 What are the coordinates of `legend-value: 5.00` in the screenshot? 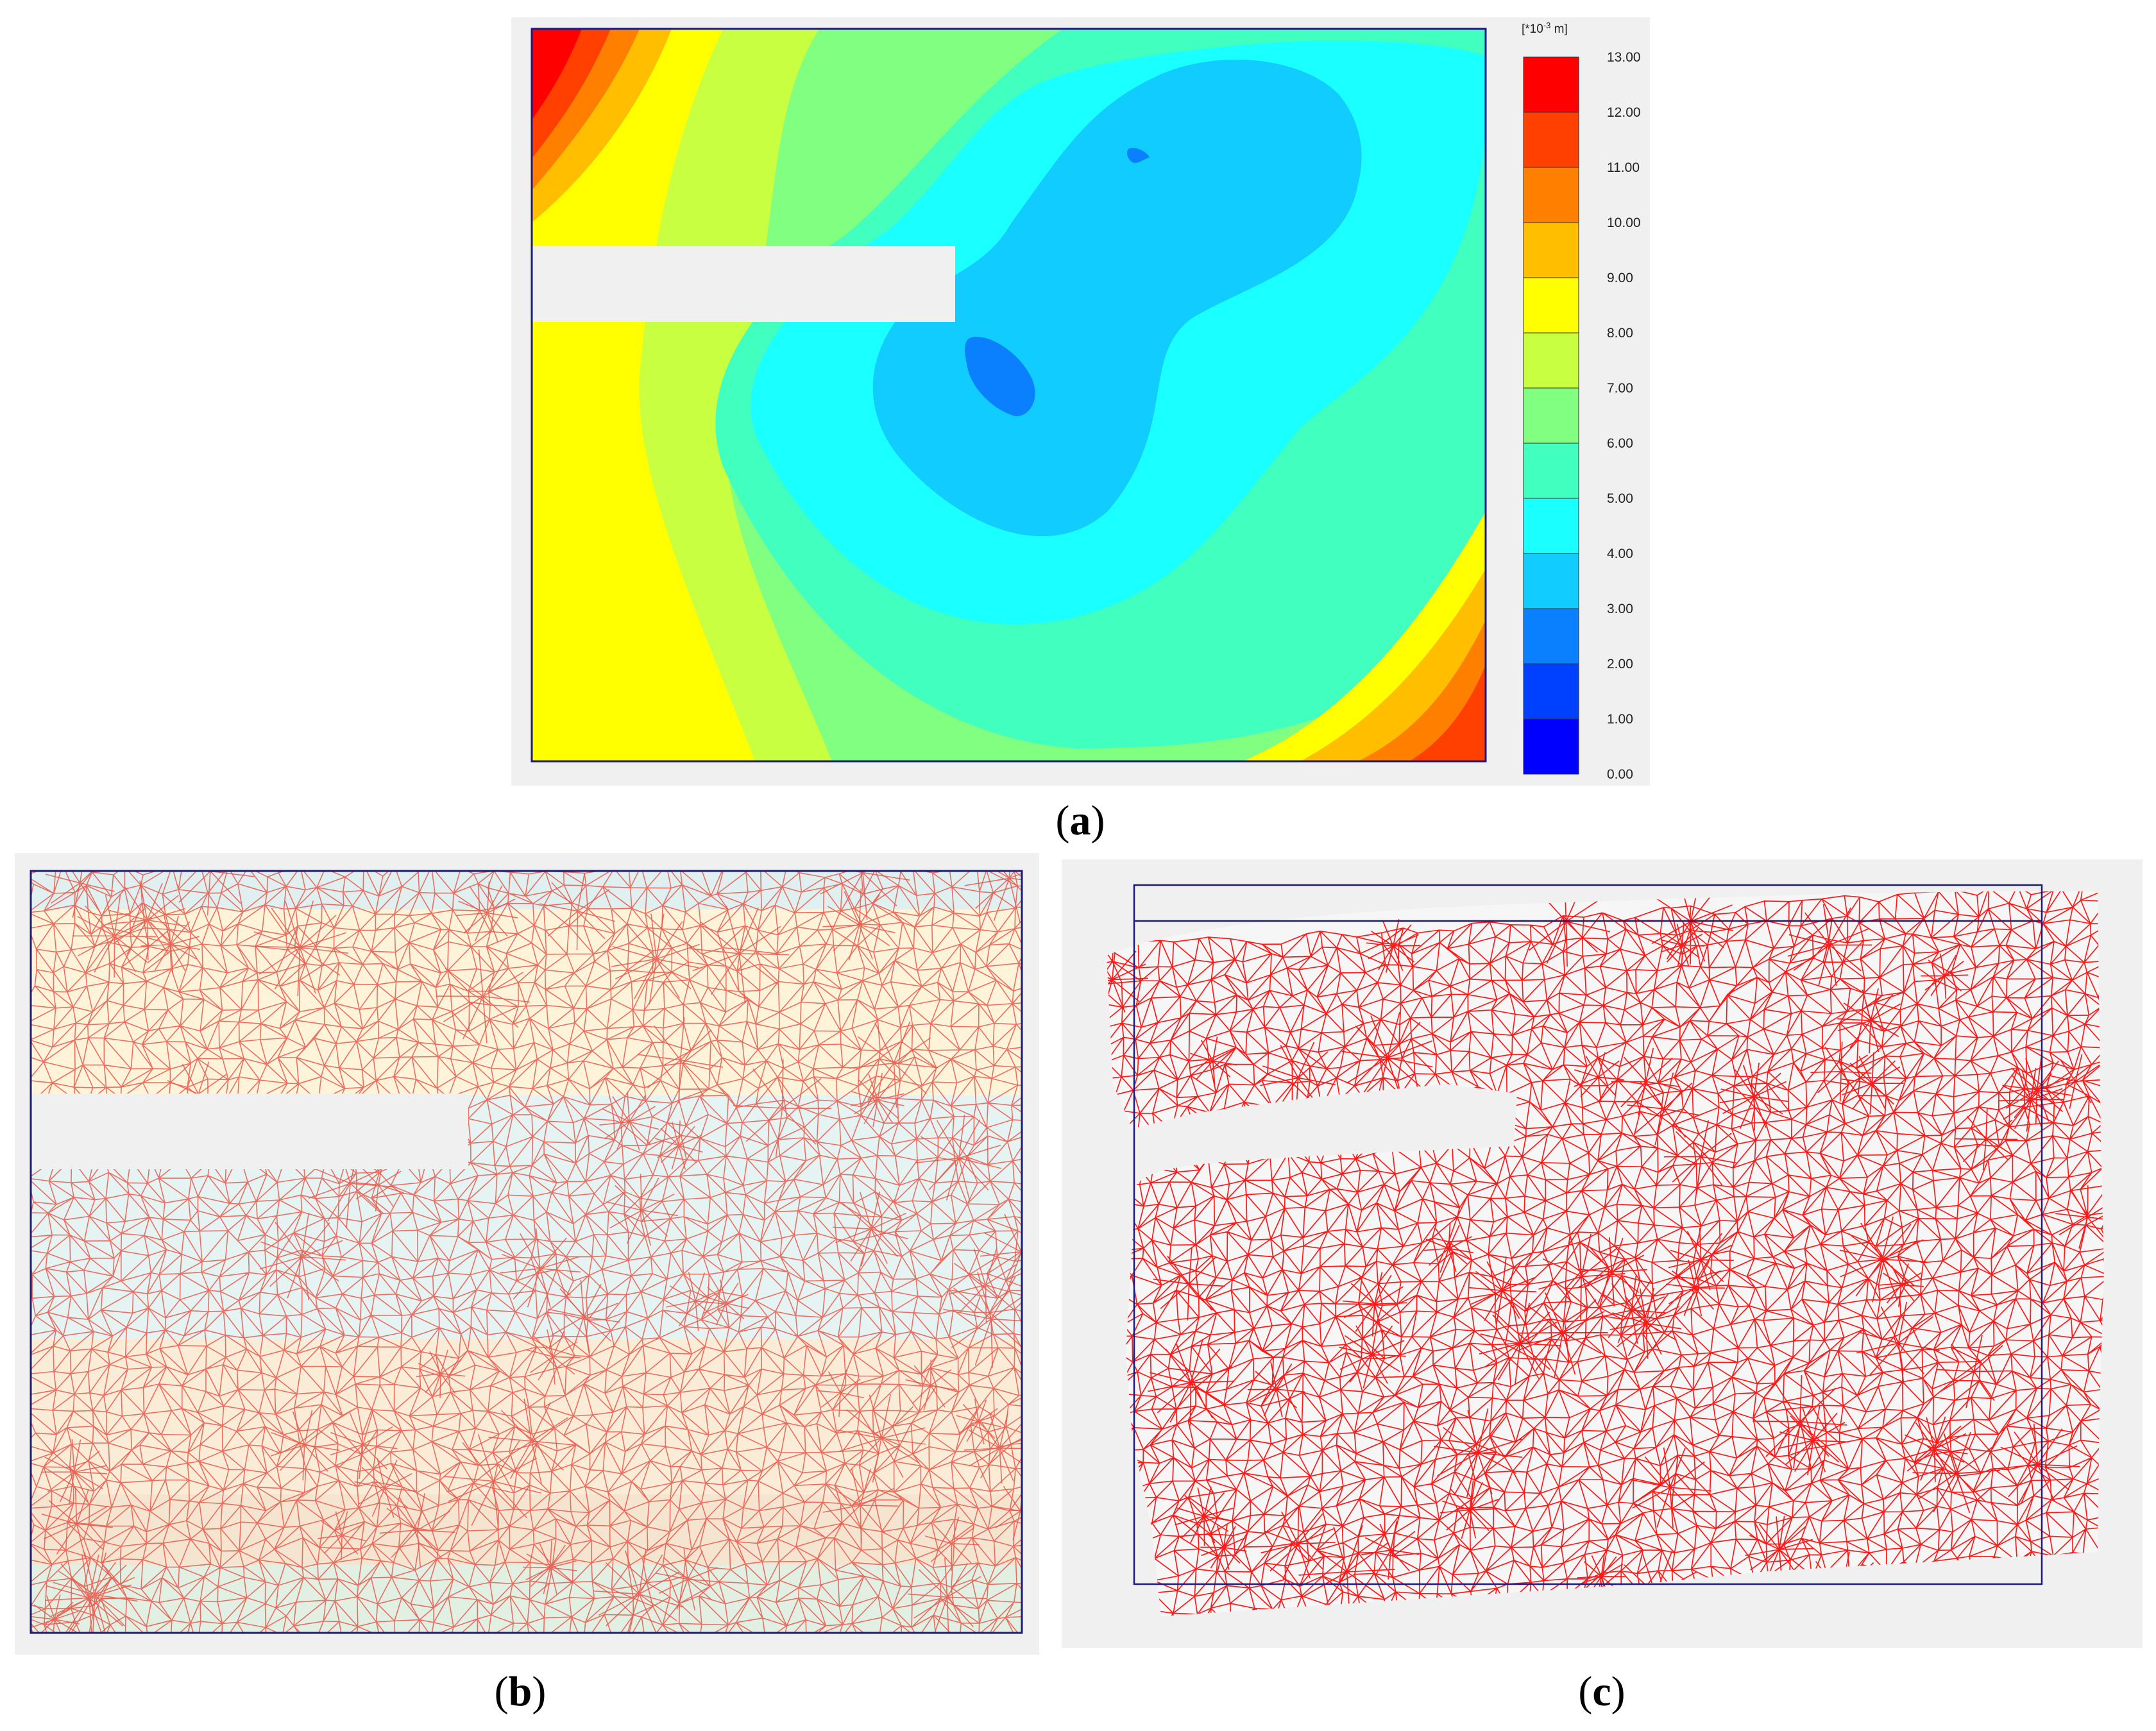 It's located at (1620, 498).